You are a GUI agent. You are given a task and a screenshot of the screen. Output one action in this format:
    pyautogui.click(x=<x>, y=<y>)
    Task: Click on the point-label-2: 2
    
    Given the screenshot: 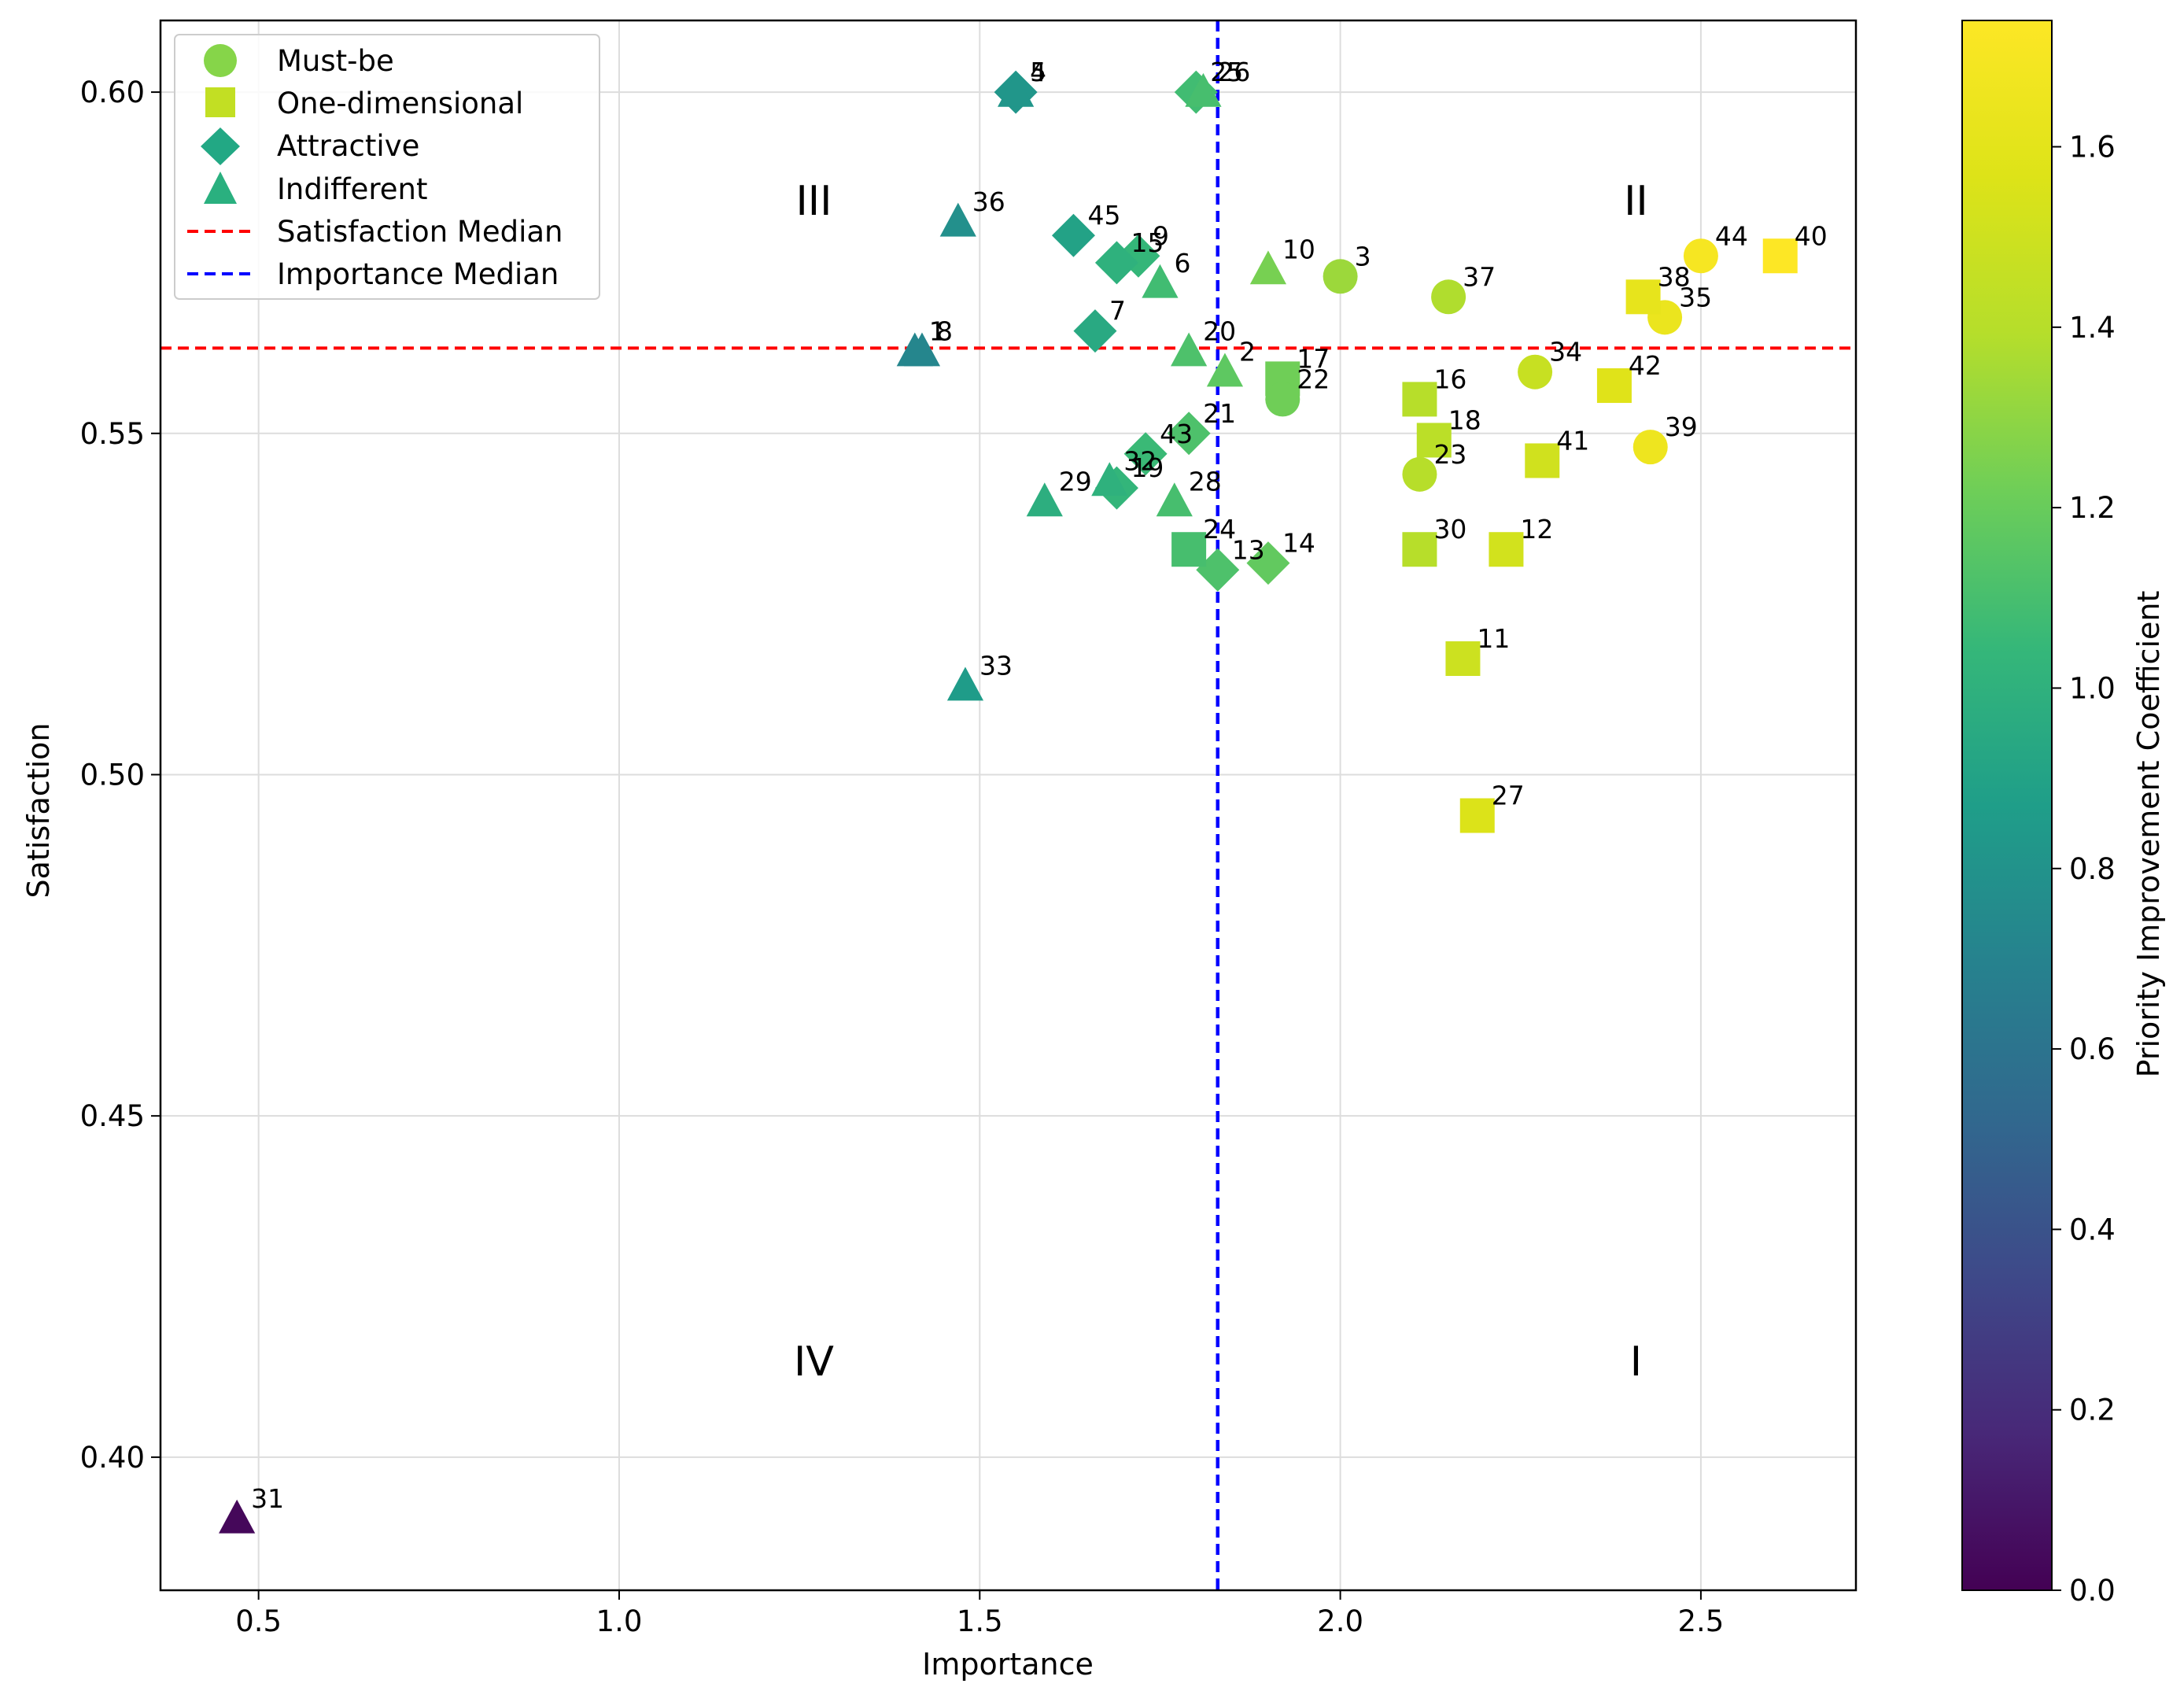 What is the action you would take?
    pyautogui.click(x=1247, y=352)
    